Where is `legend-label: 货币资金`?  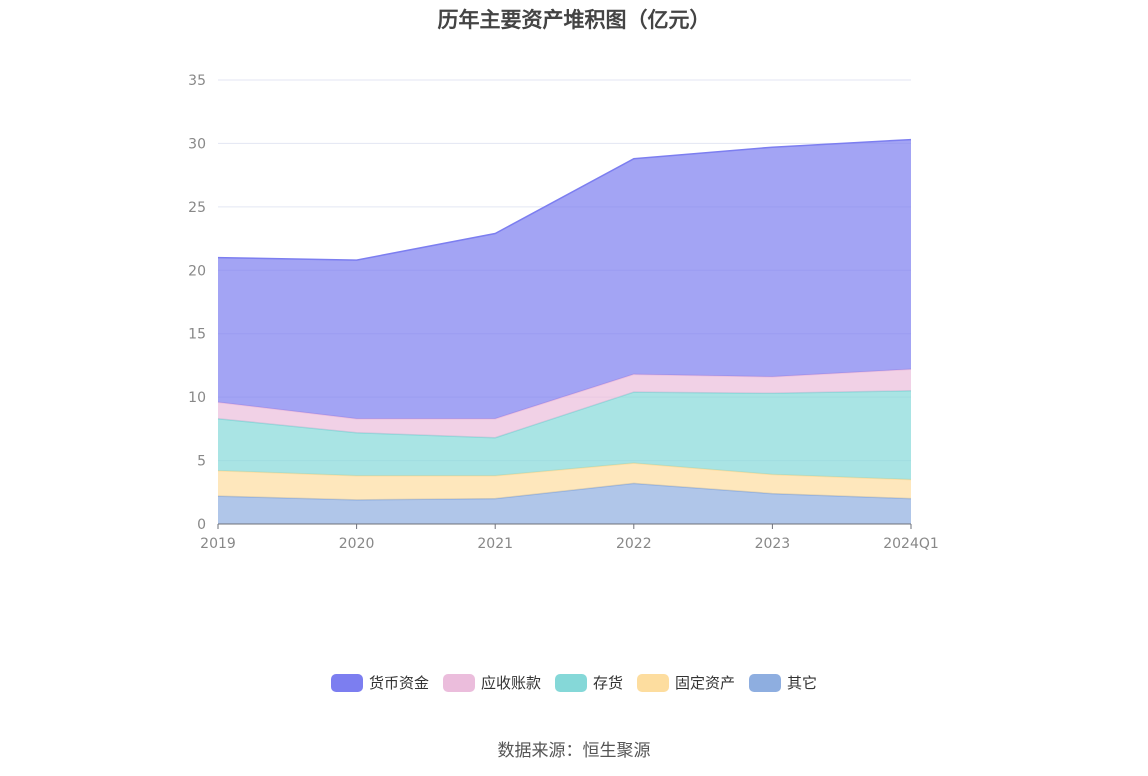
legend-label: 货币资金 is located at coordinates (398, 683).